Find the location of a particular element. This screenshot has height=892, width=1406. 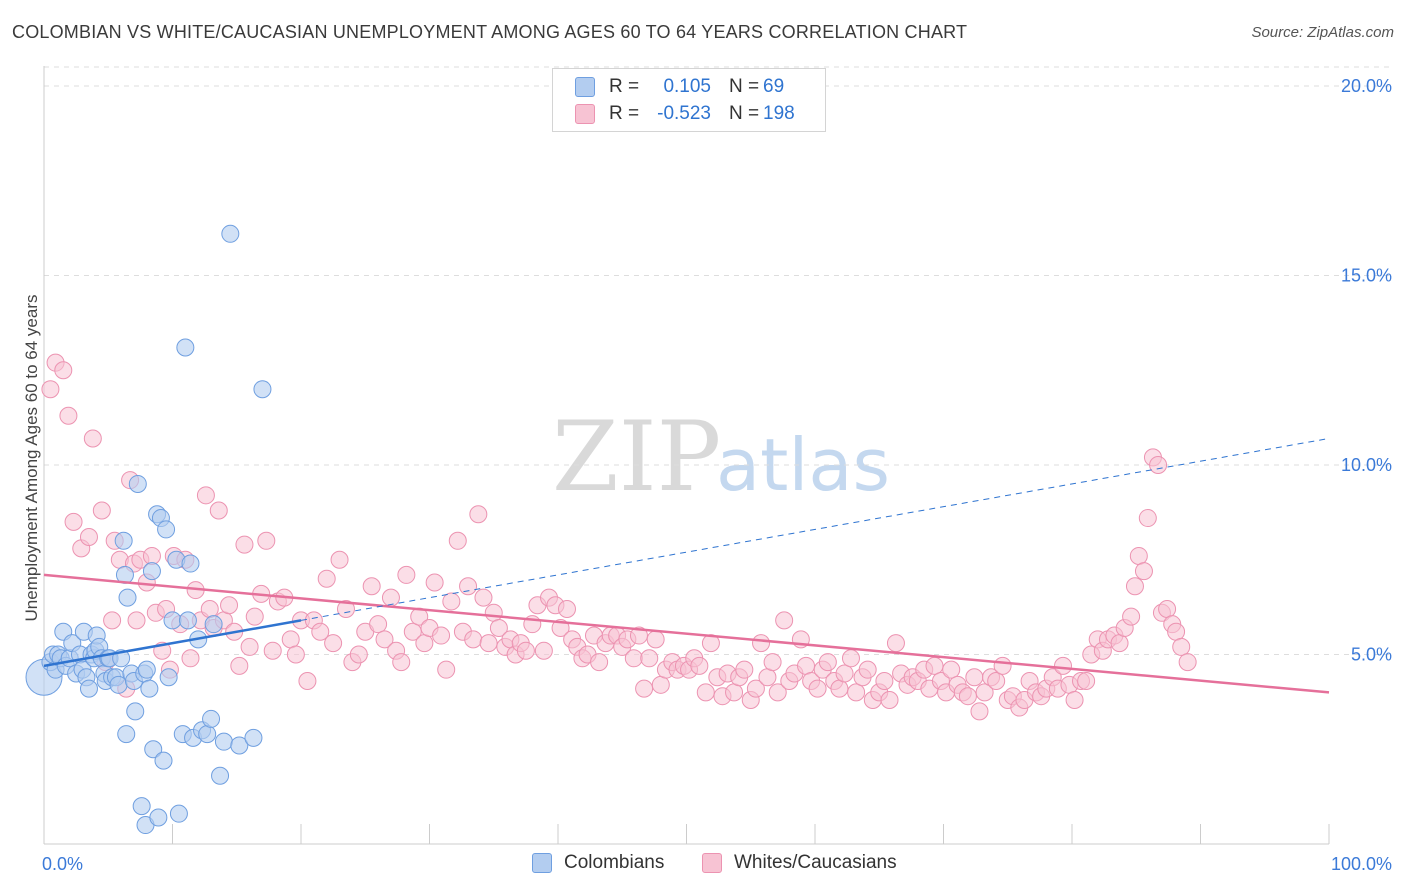

correlation-legend: R = 0.105 N = 69 R = -0.523 N = 198 is located at coordinates (689, 100).